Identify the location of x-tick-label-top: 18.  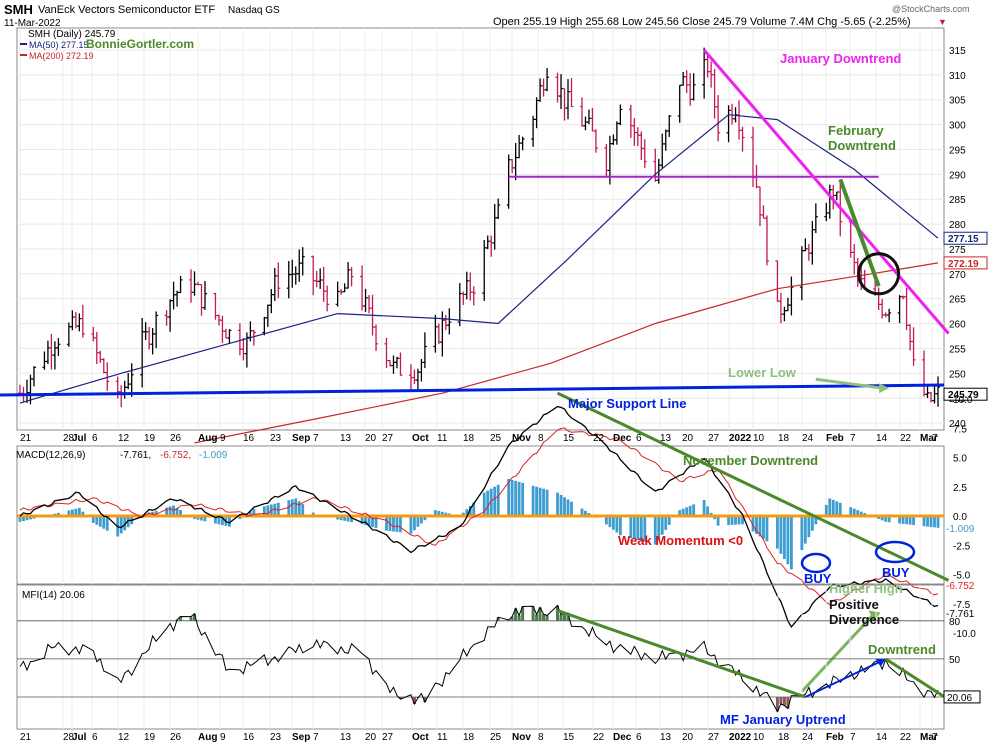
(469, 438).